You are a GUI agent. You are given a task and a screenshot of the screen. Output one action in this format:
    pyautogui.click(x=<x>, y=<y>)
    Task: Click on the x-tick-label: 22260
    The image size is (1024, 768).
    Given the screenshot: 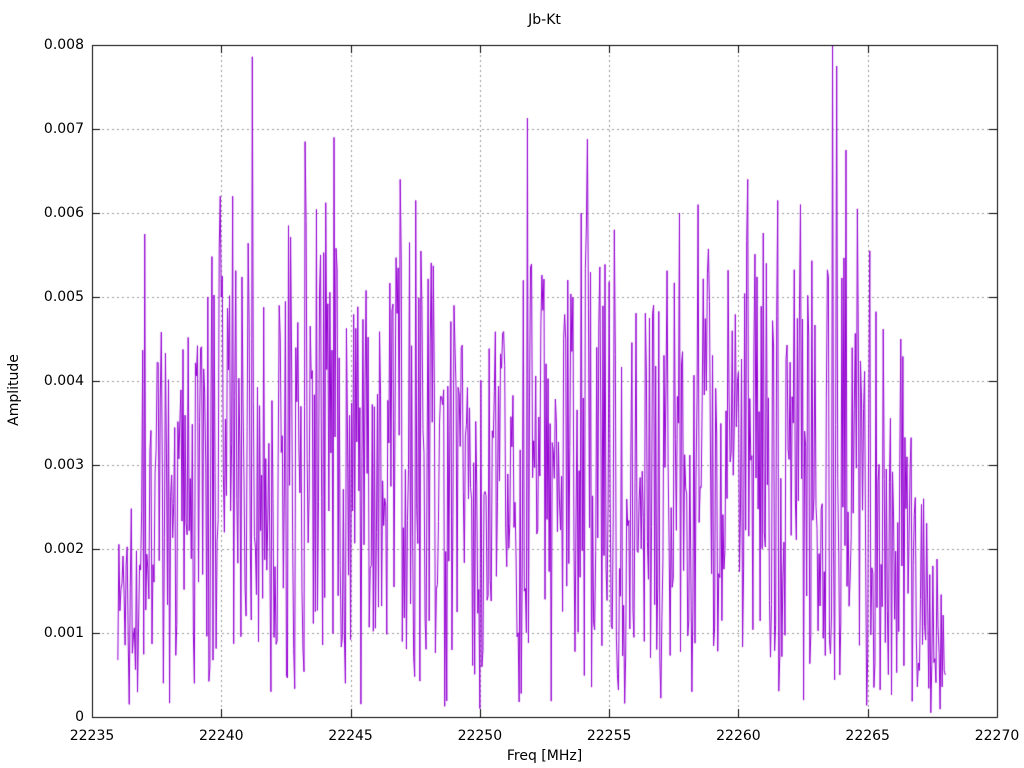 What is the action you would take?
    pyautogui.click(x=738, y=736)
    